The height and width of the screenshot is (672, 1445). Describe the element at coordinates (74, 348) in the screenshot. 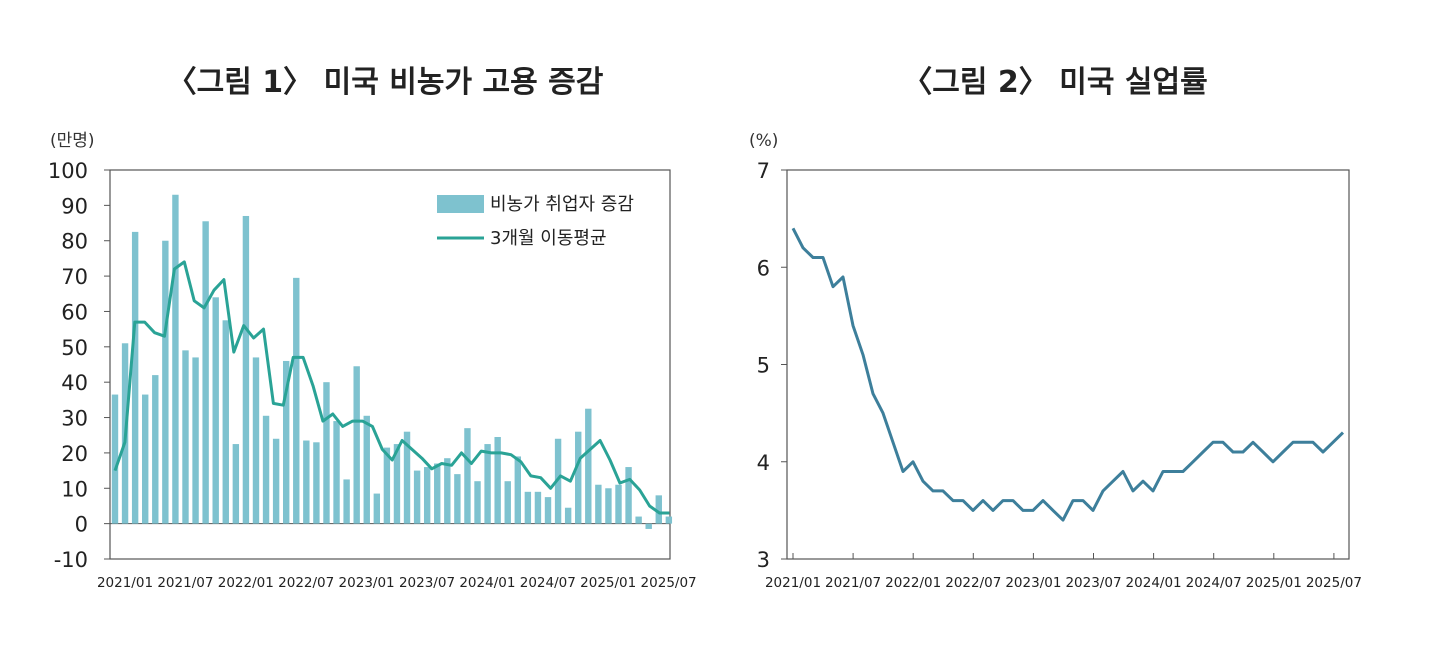

I see `chart-1-ytick-label: 50` at that location.